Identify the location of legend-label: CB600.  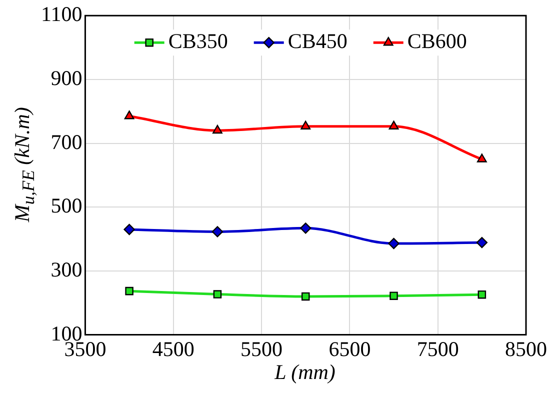
(437, 41).